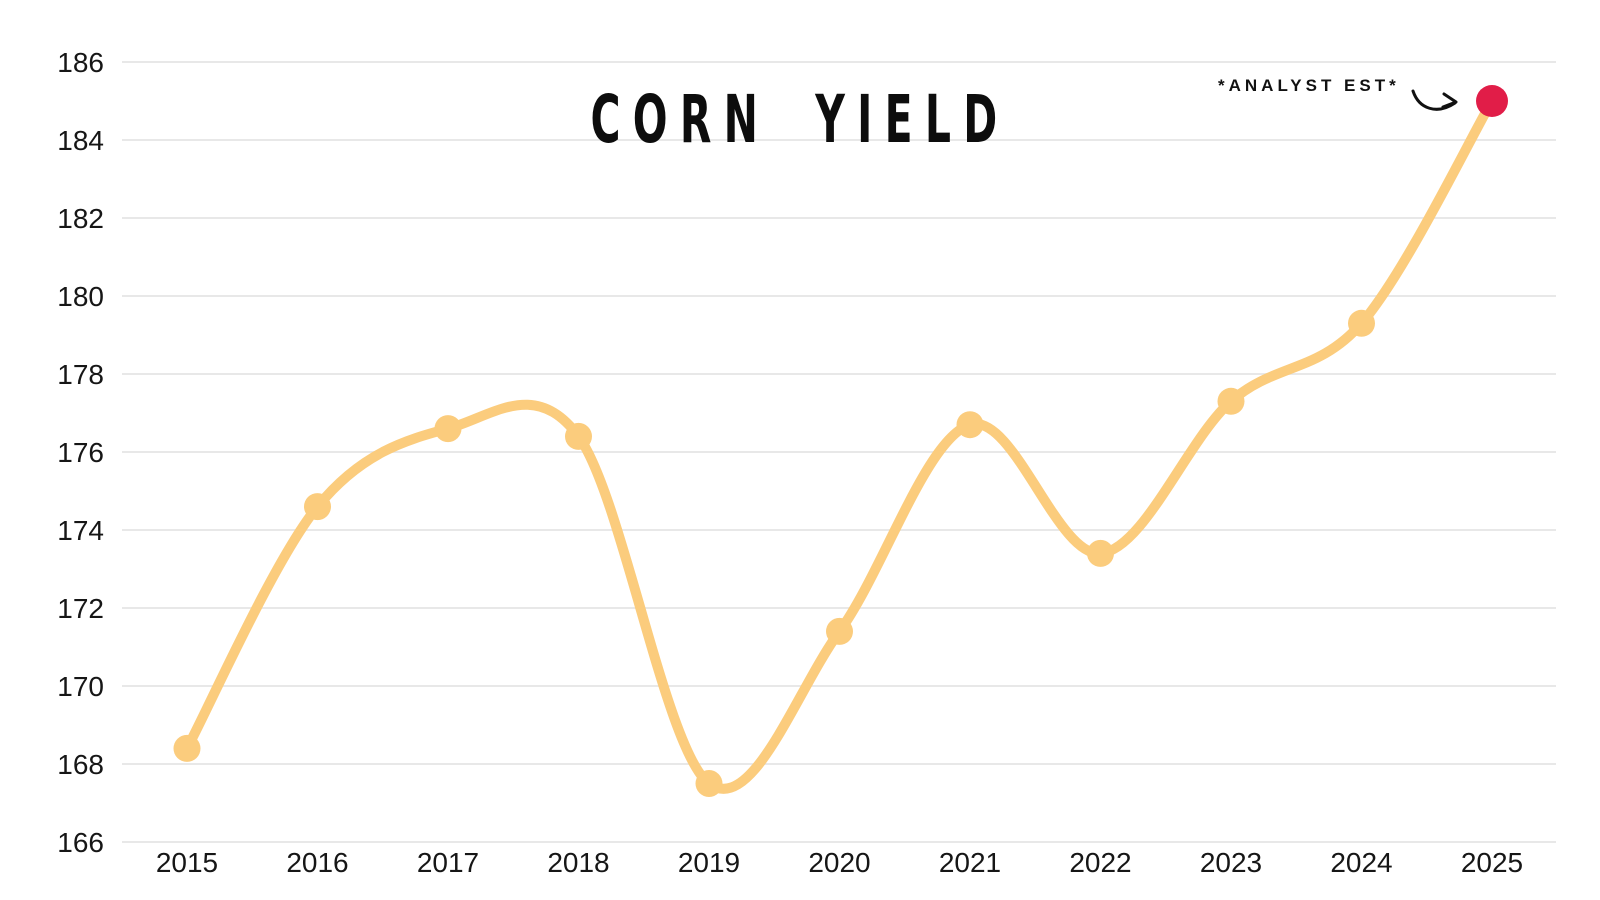  I want to click on data-point-2017, so click(448, 429).